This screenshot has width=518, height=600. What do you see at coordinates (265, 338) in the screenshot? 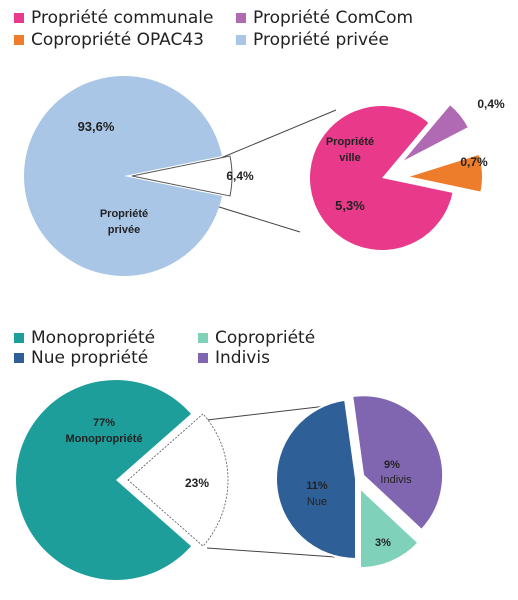
I see `legend-label: Copropriété` at bounding box center [265, 338].